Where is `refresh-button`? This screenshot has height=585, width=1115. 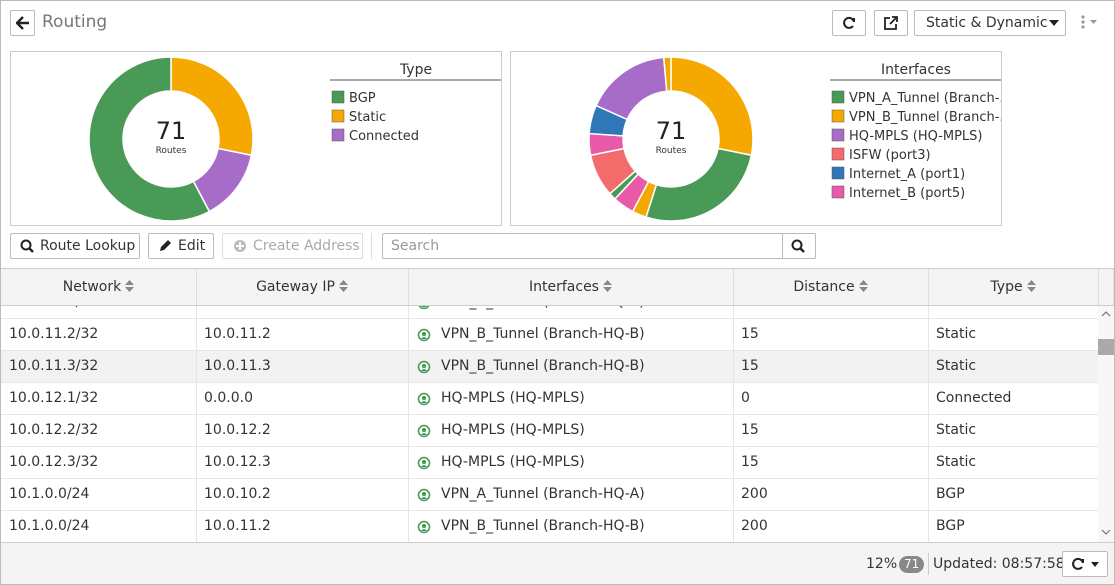
refresh-button is located at coordinates (849, 23).